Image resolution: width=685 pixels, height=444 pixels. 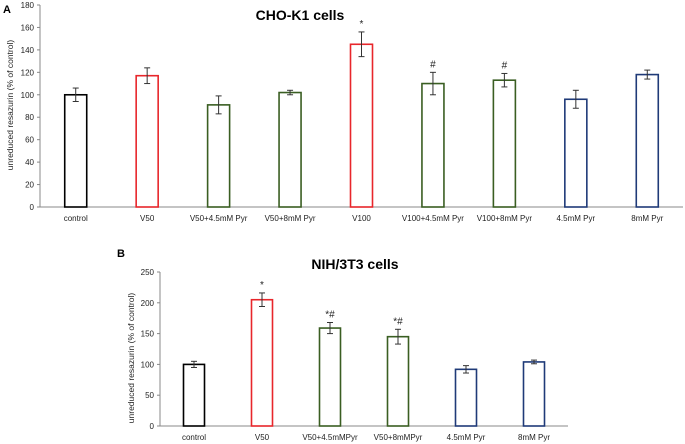 I want to click on y-tick-label-b: 100, so click(x=148, y=364).